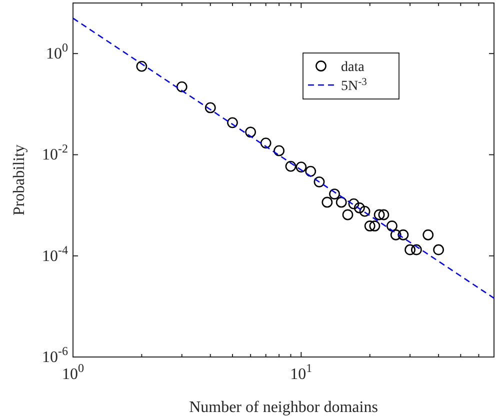 The image size is (500, 417). I want to click on y-tick-label: 10$^{-2}$, so click(55, 153).